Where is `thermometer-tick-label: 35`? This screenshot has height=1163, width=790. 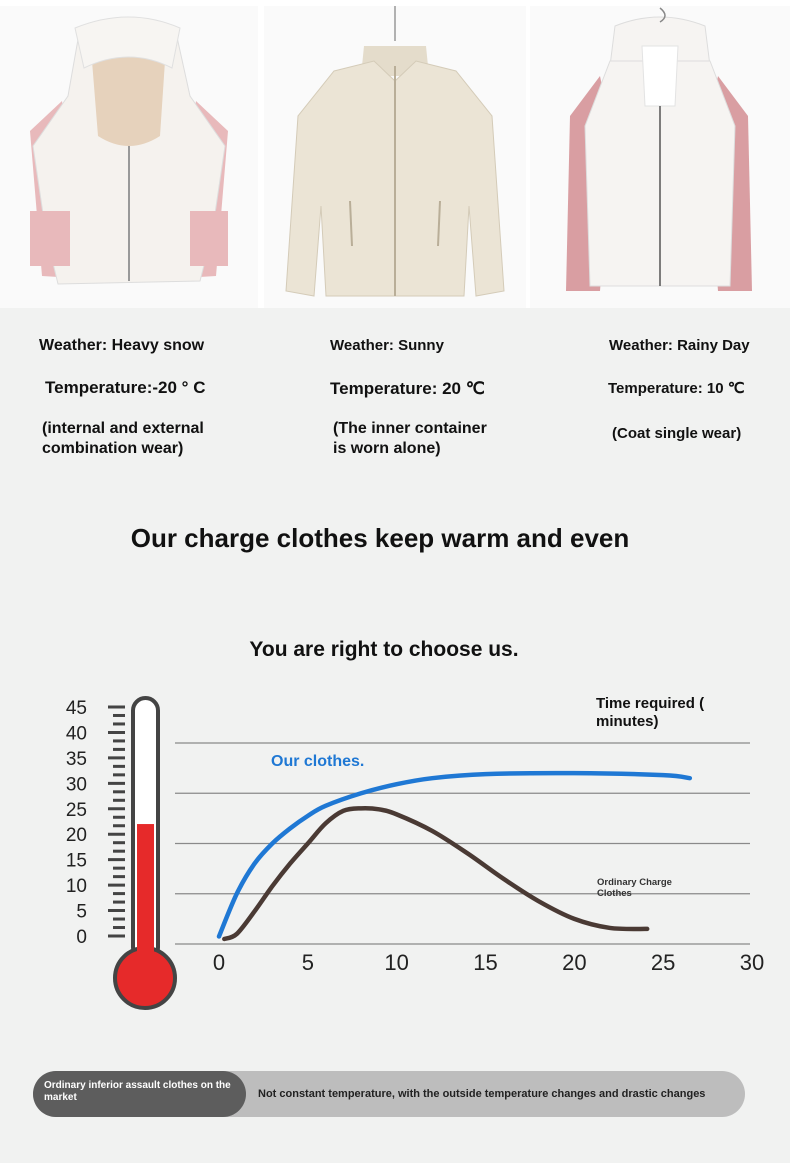 thermometer-tick-label: 35 is located at coordinates (76, 759).